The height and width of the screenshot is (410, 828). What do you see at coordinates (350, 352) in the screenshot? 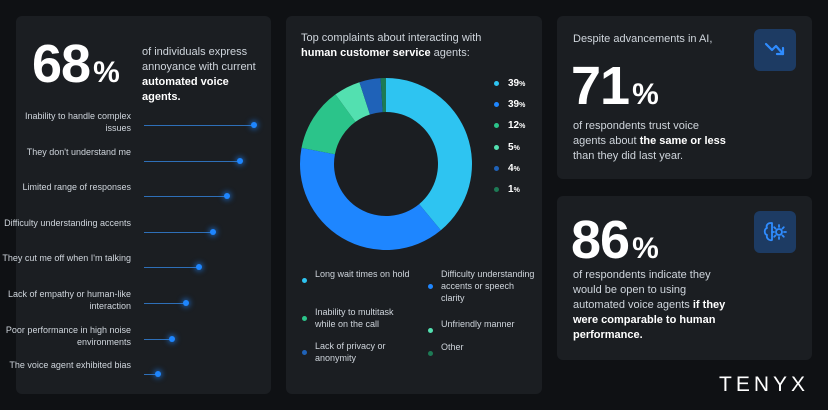
I see `category-label: Lack of privacy or anonymity` at bounding box center [350, 352].